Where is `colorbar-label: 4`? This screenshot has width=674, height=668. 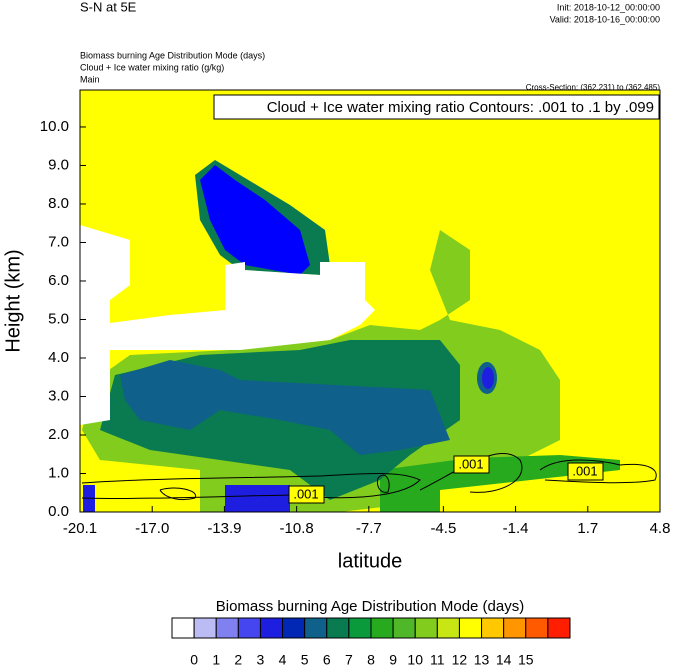
colorbar-label: 4 is located at coordinates (283, 660).